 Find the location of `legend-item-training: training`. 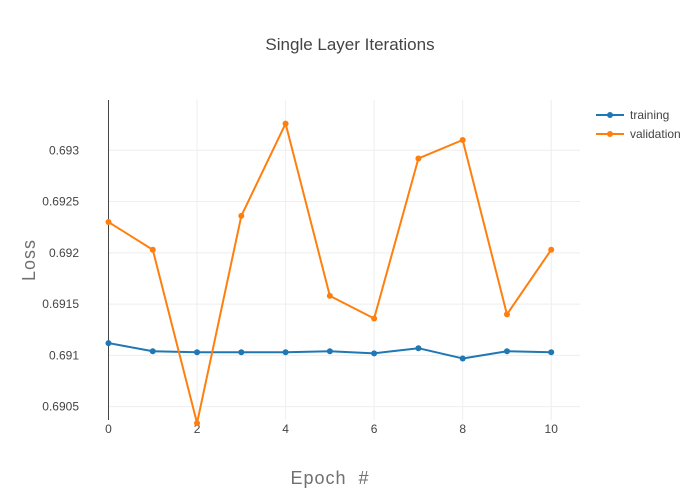

legend-item-training: training is located at coordinates (632, 115).